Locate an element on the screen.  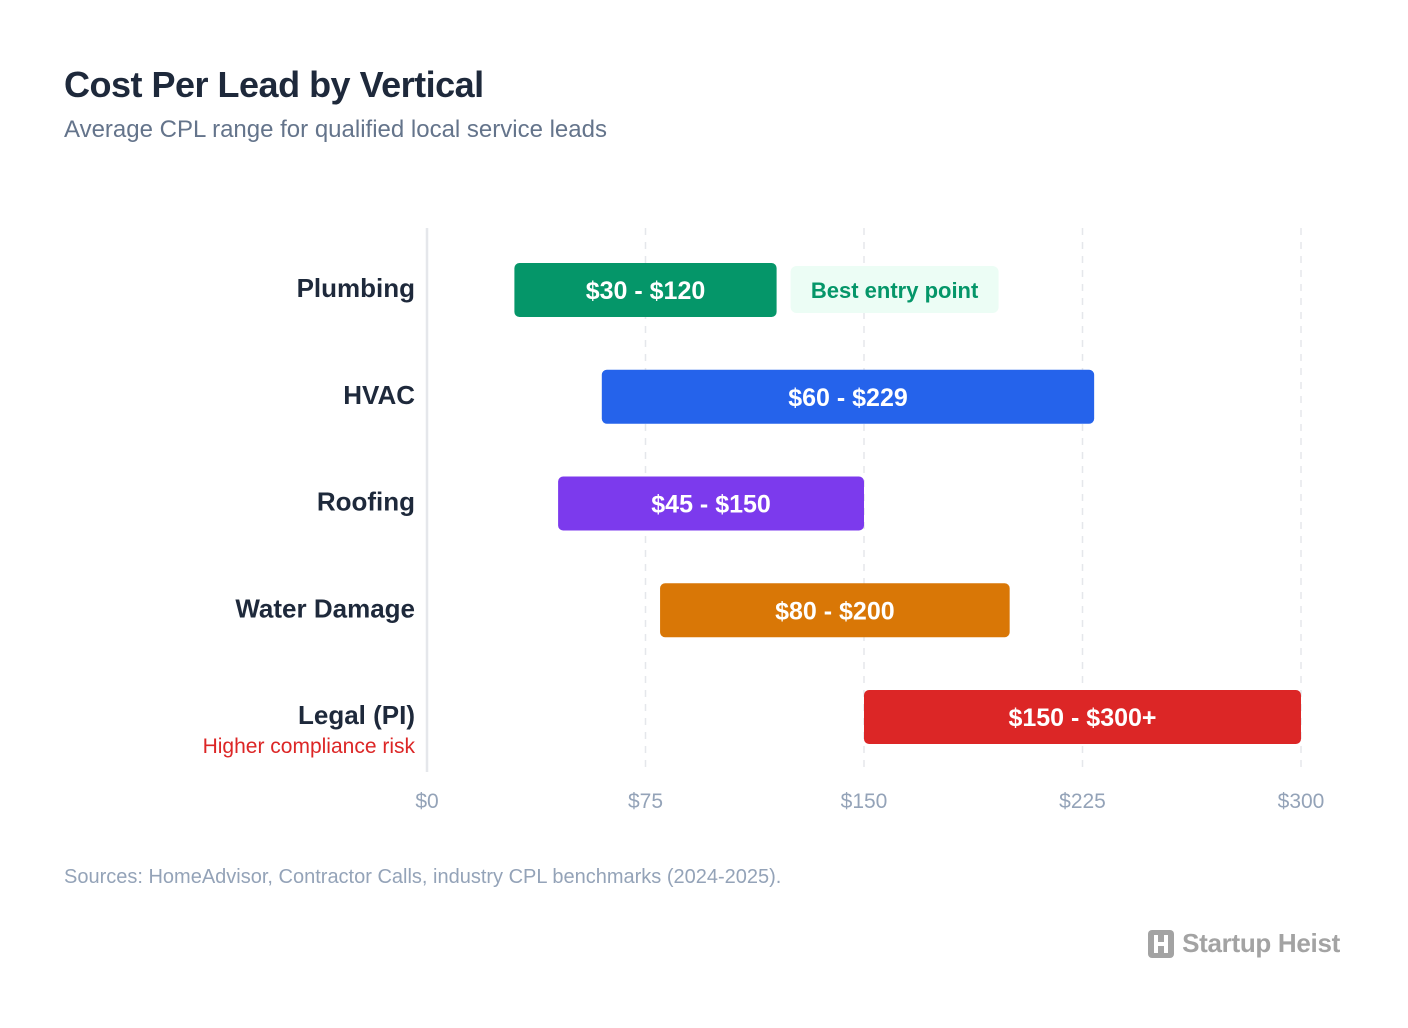
bar-value-label: $60 - $229 is located at coordinates (848, 398).